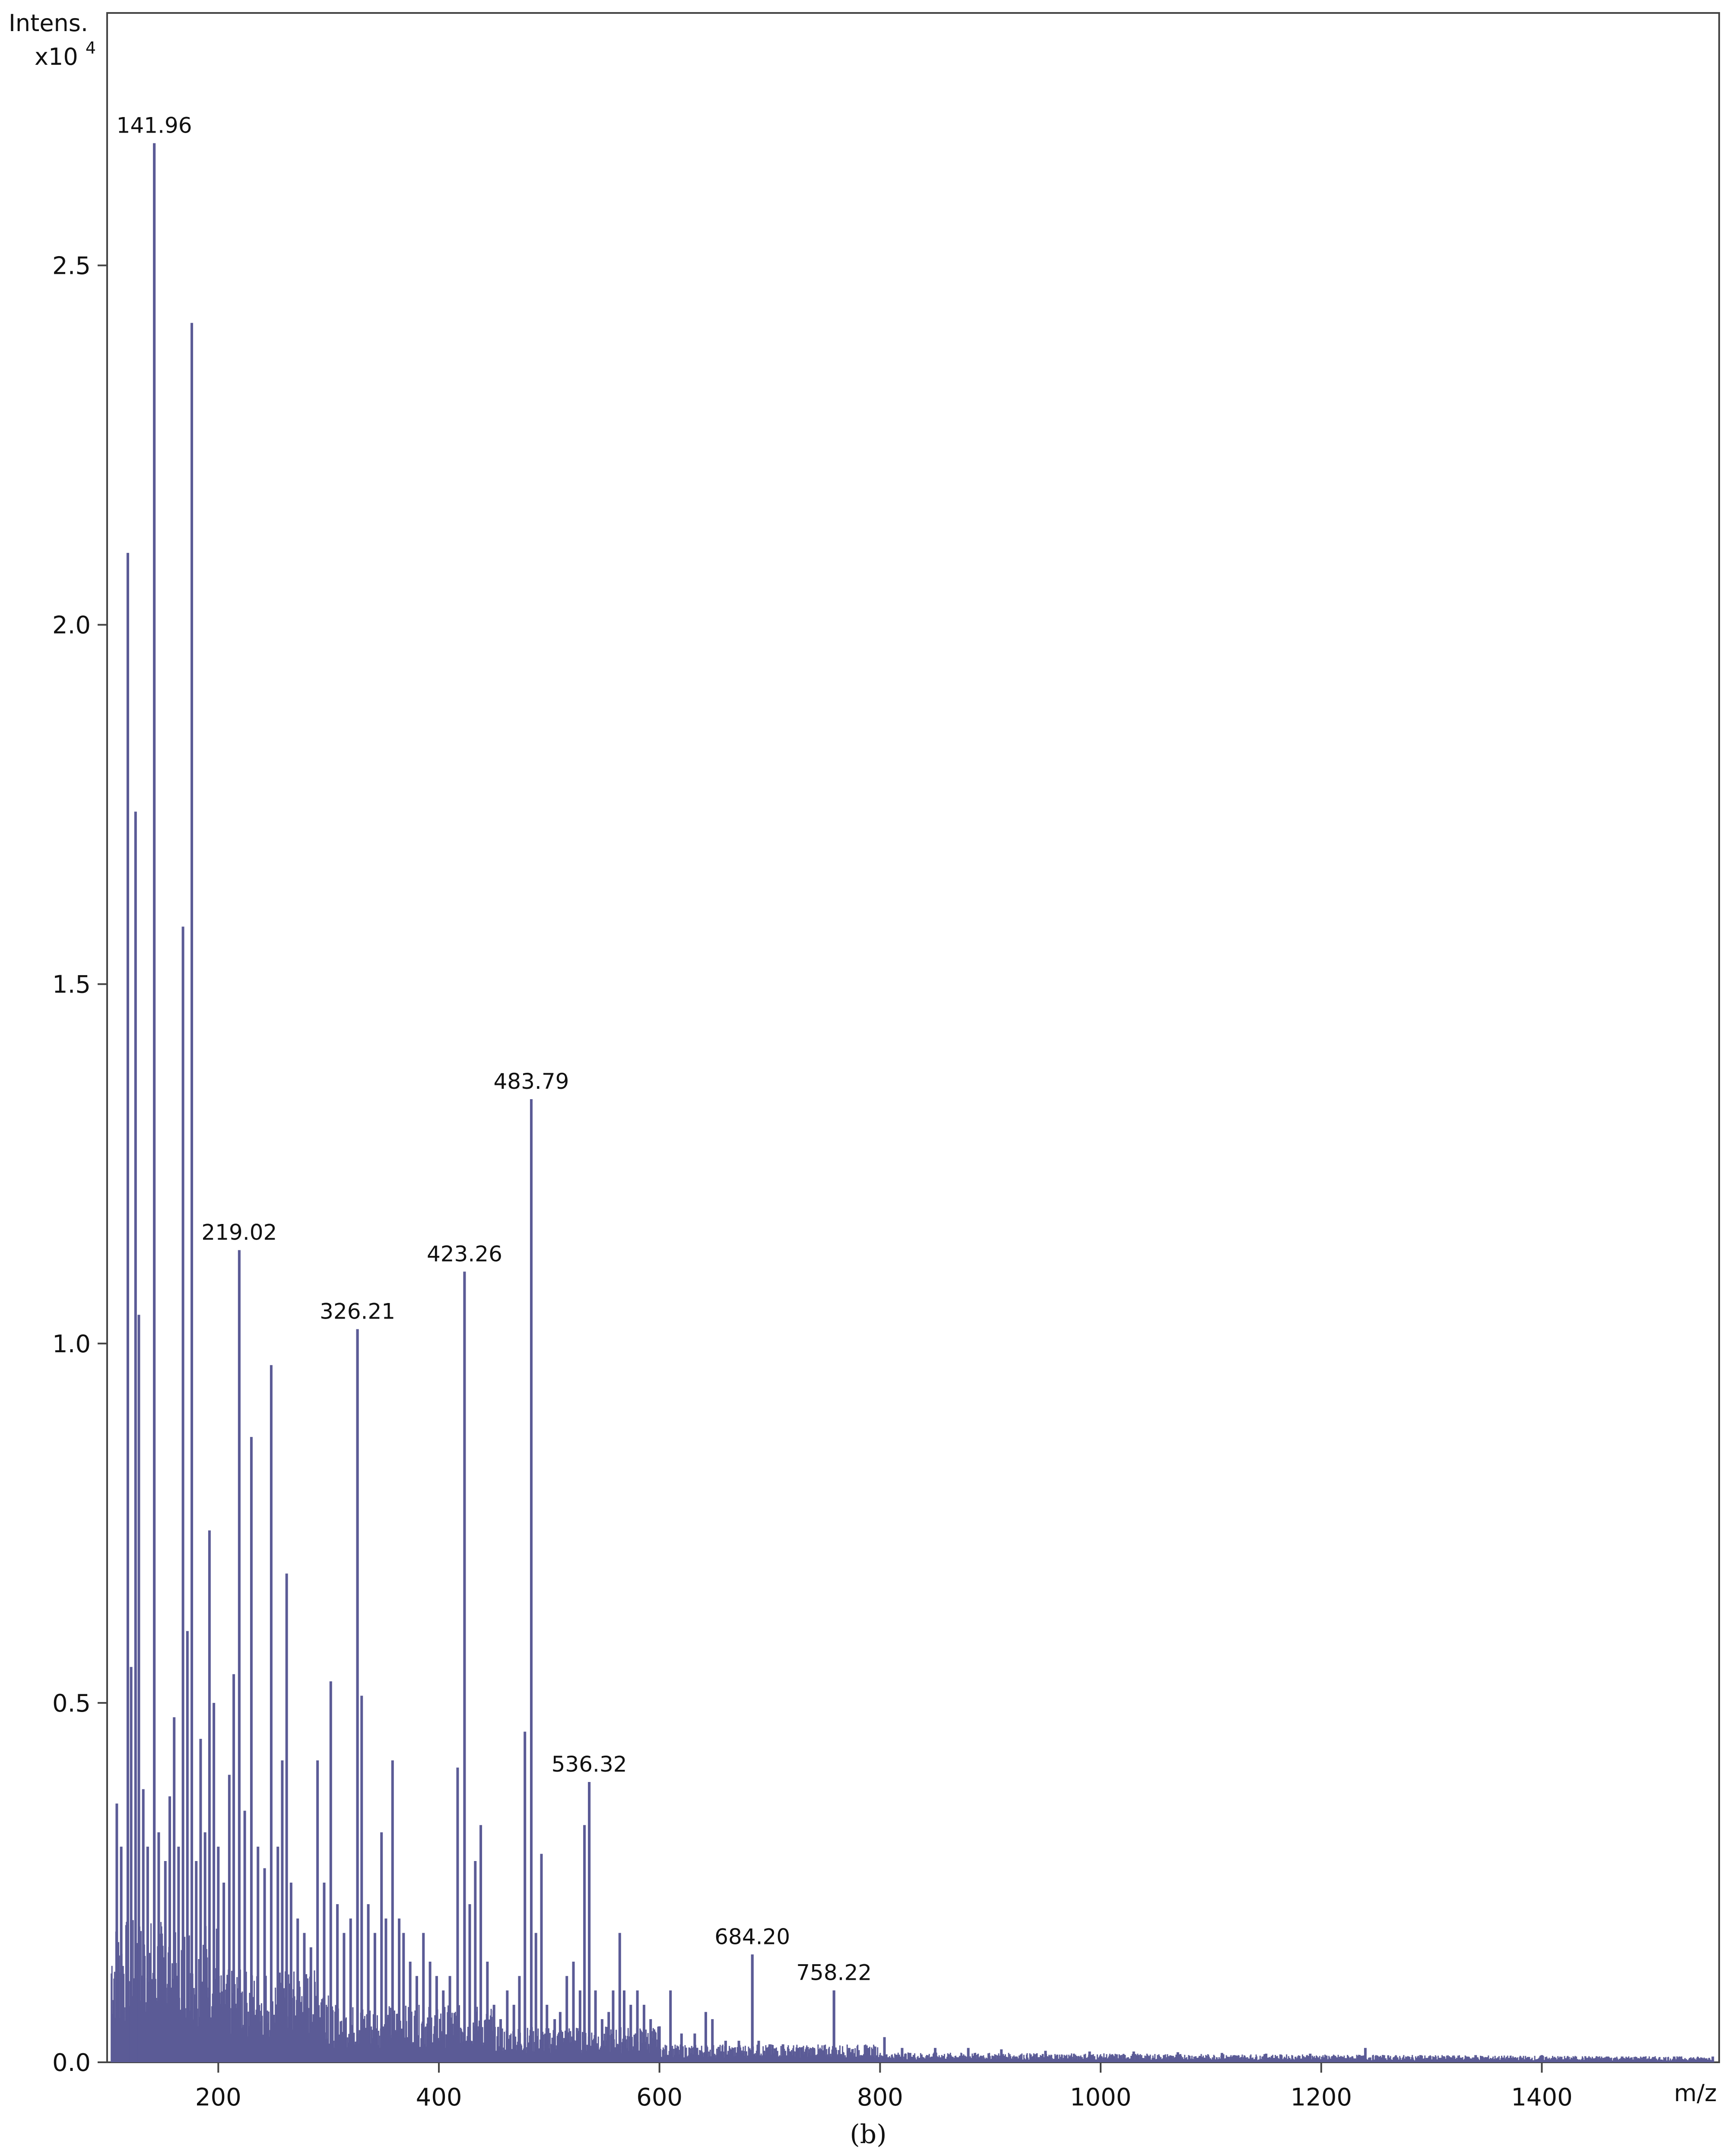 This screenshot has height=2156, width=1736. I want to click on peak-label: 758.22, so click(834, 1972).